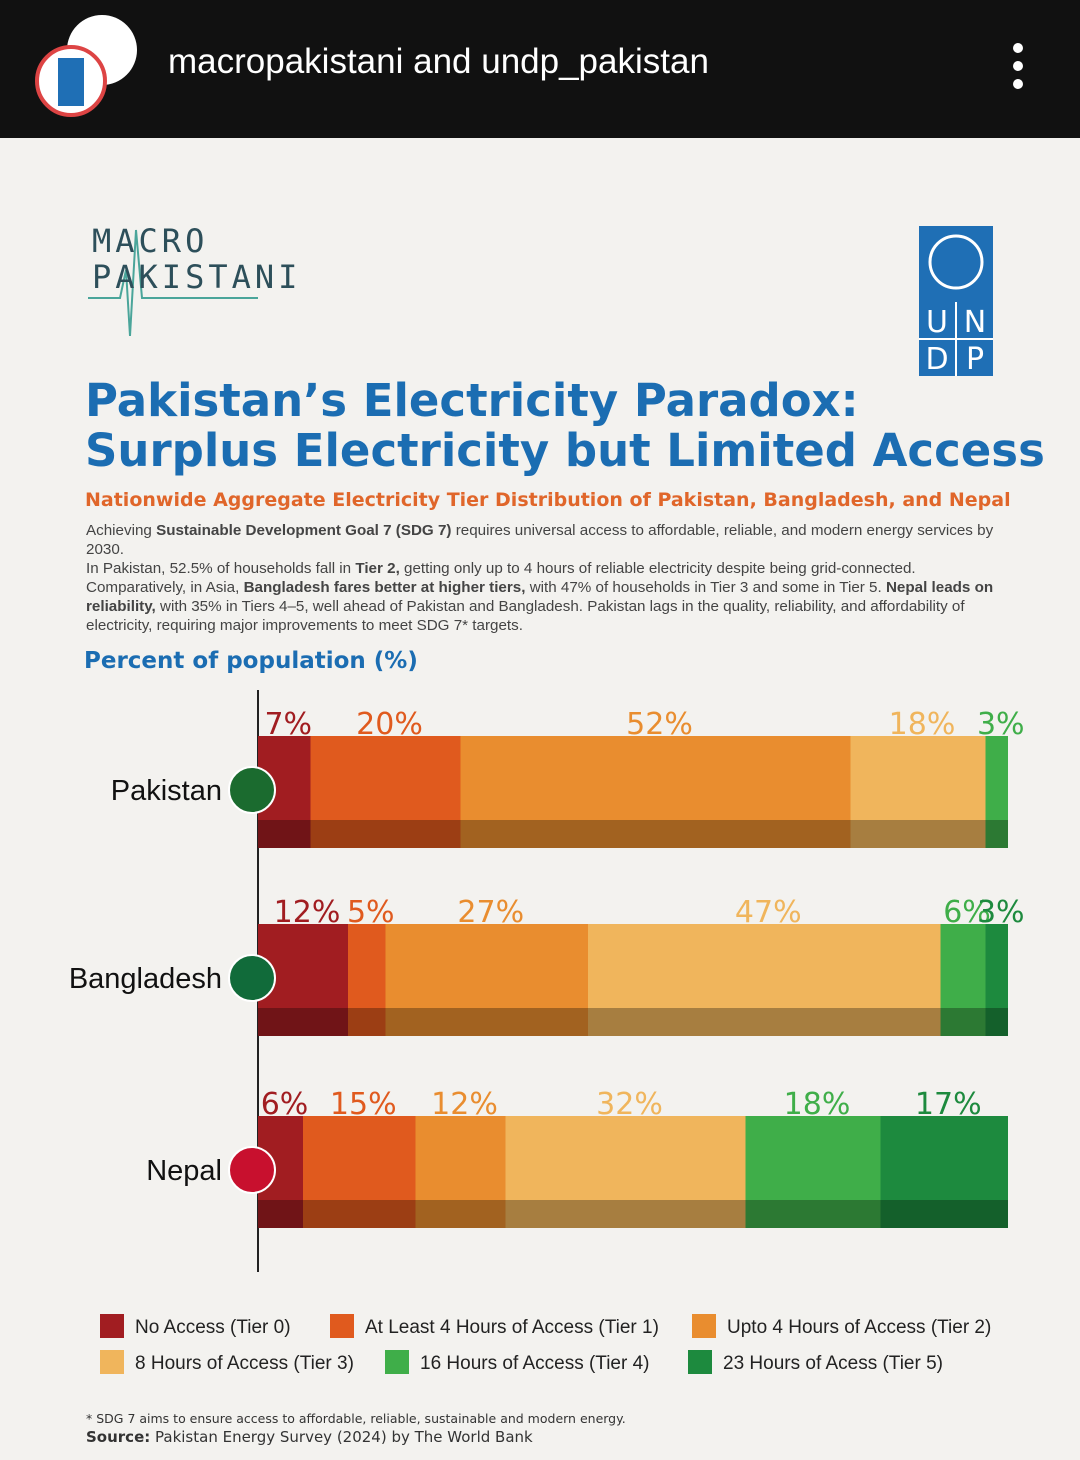 Image resolution: width=1080 pixels, height=1460 pixels. What do you see at coordinates (565, 450) in the screenshot?
I see `title-line: Surplus Electricity but Limited Access` at bounding box center [565, 450].